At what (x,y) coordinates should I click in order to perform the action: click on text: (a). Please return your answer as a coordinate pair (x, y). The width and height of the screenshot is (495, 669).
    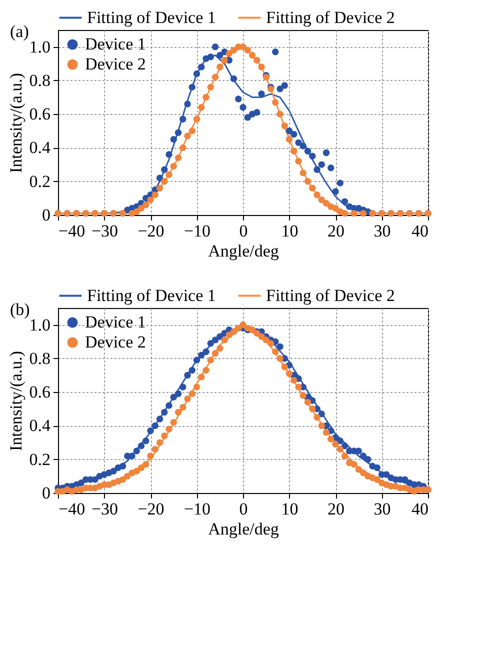
    Looking at the image, I should click on (19, 31).